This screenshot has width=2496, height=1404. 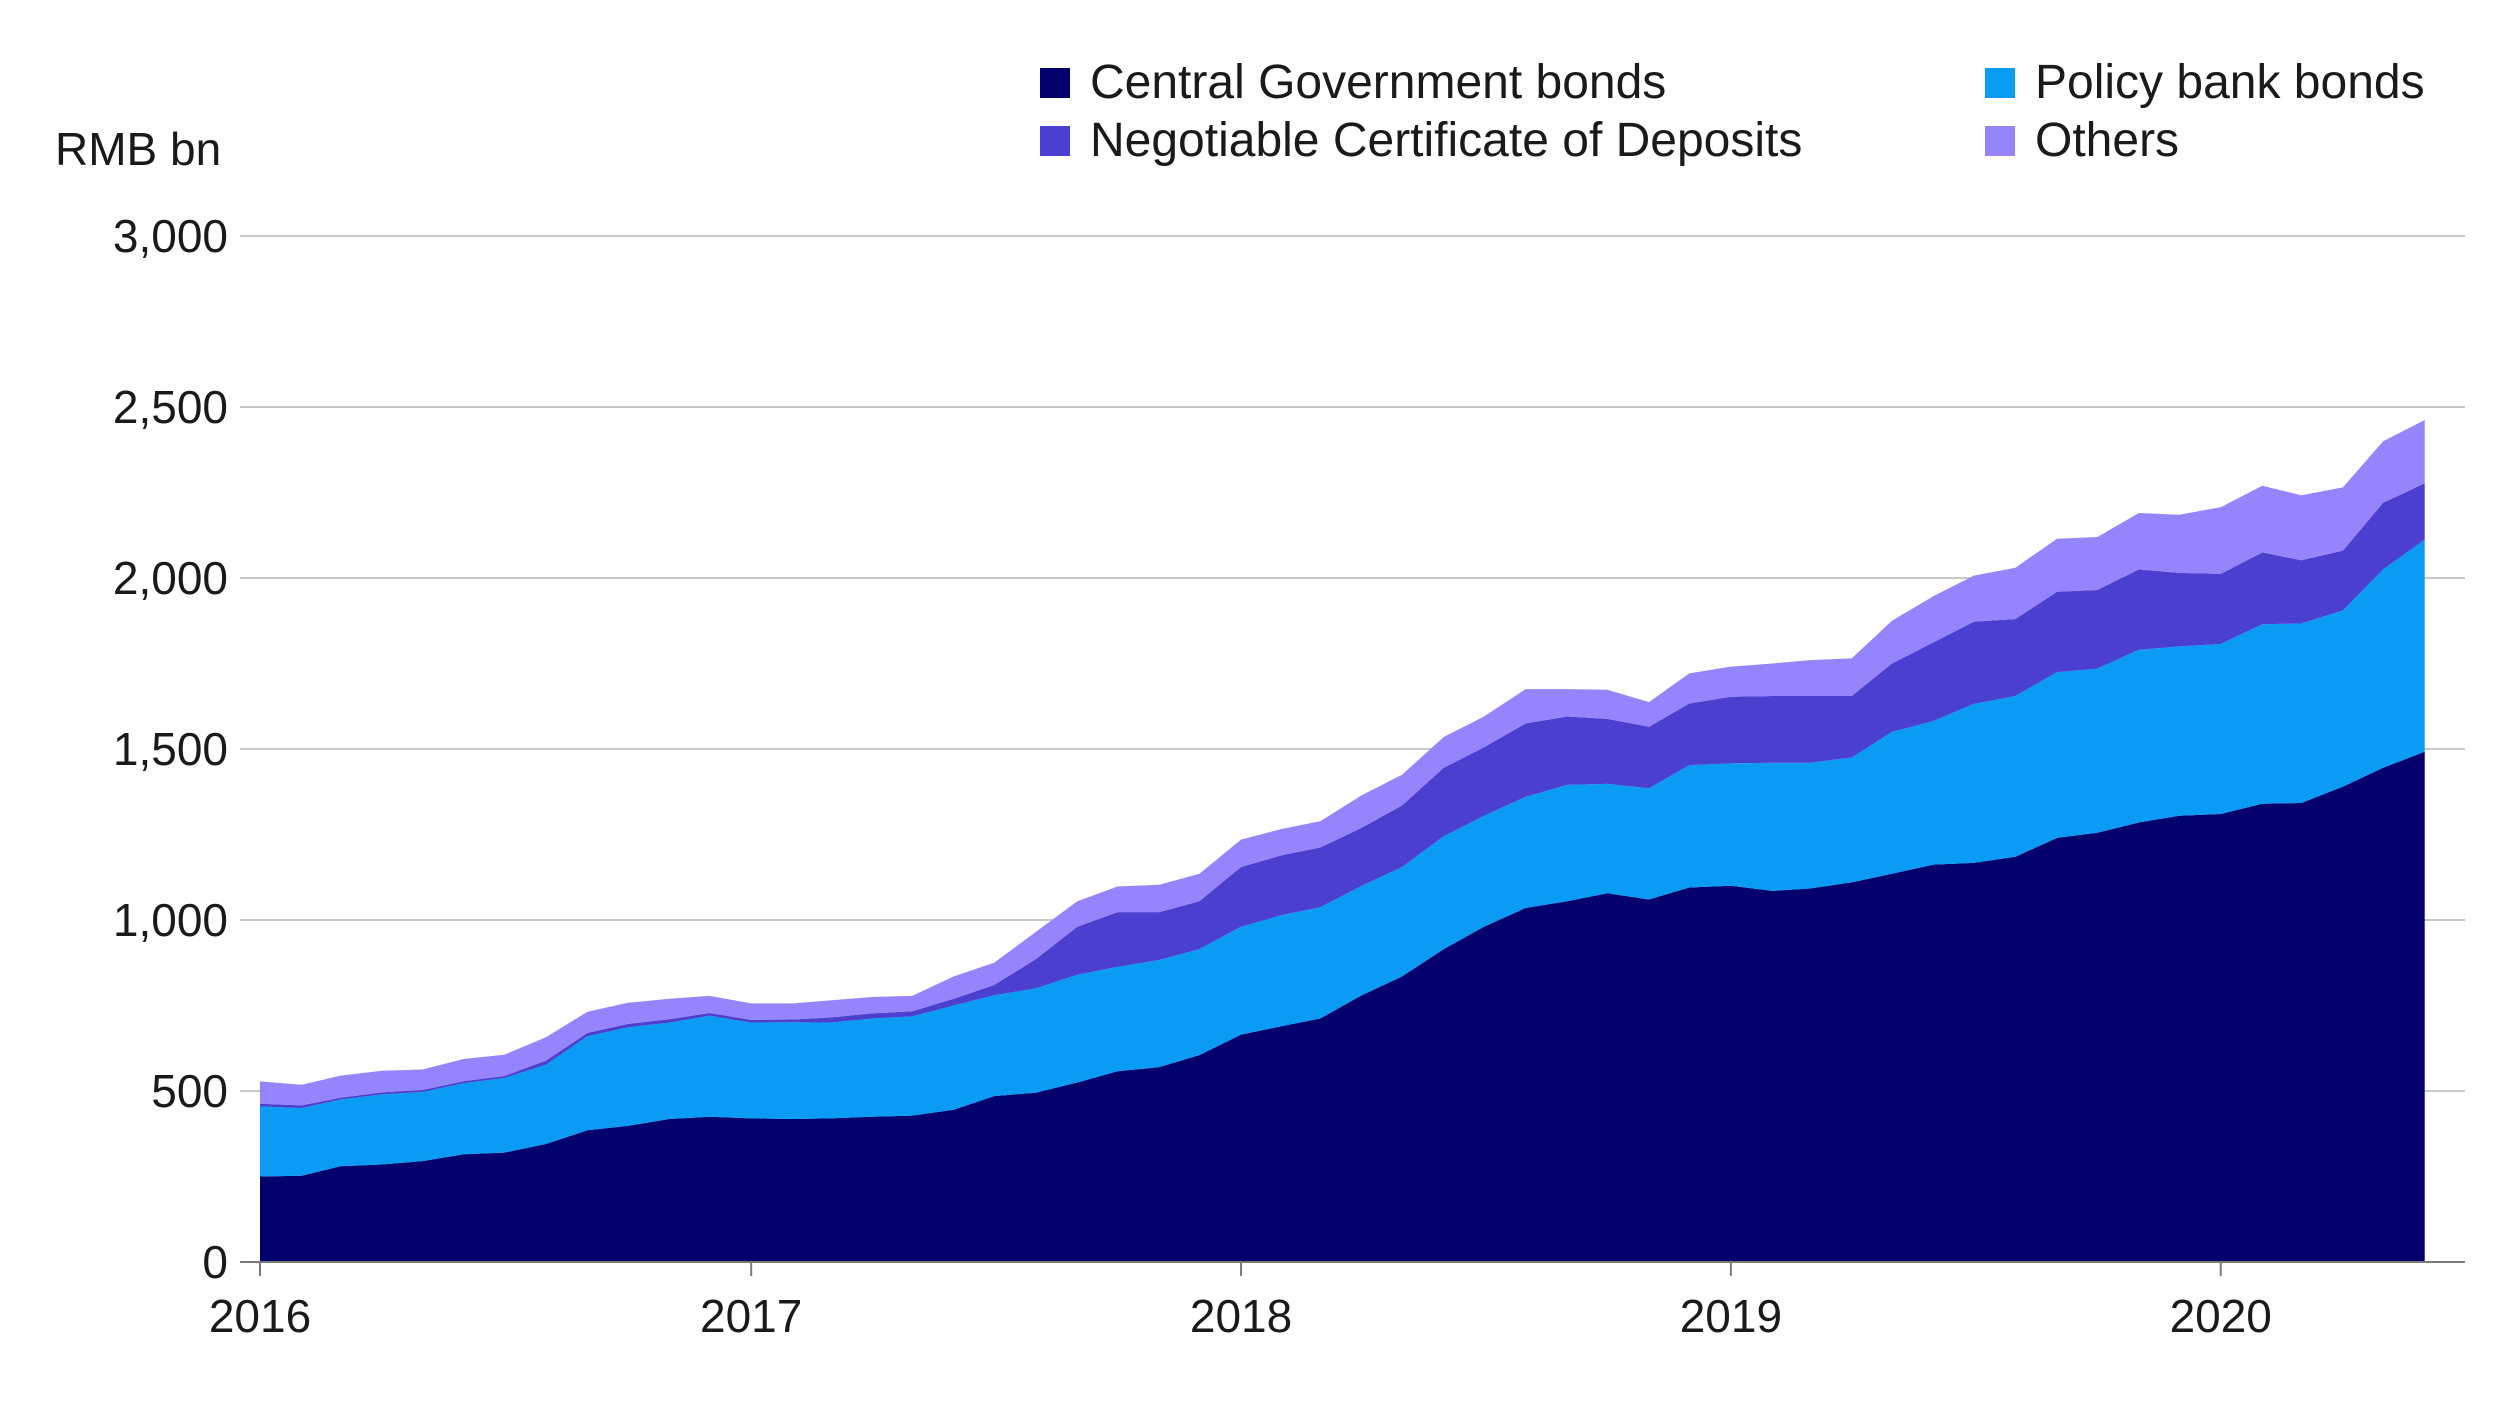 I want to click on y-axis-unit-label: RMB bn, so click(x=138, y=149).